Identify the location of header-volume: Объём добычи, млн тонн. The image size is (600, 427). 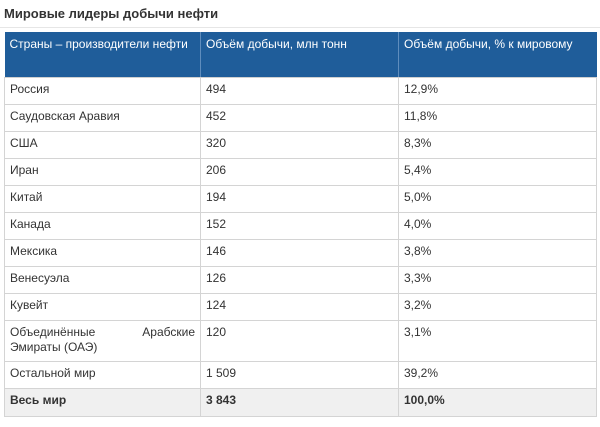
(299, 55).